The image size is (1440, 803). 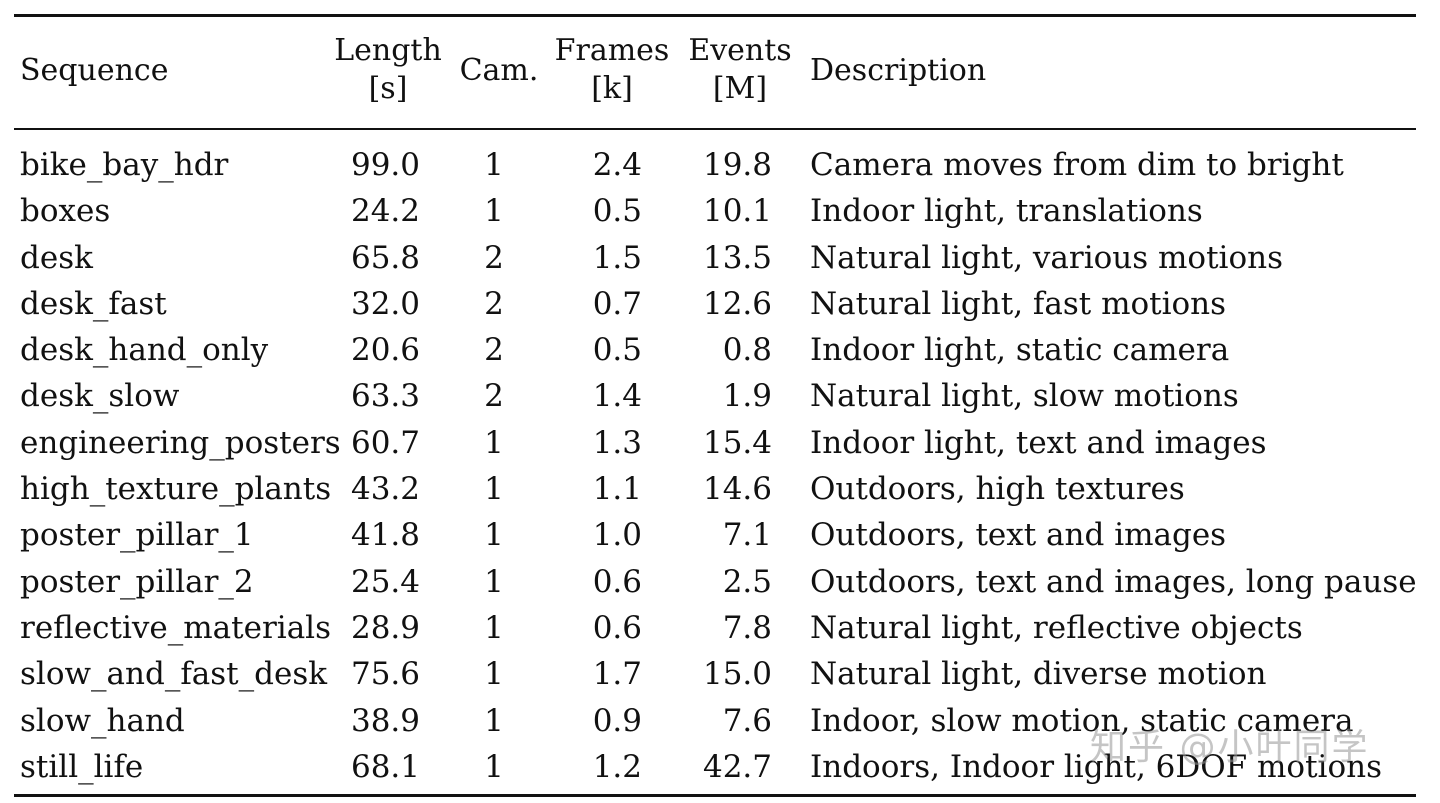 I want to click on header-length-label: Length, so click(x=388, y=50).